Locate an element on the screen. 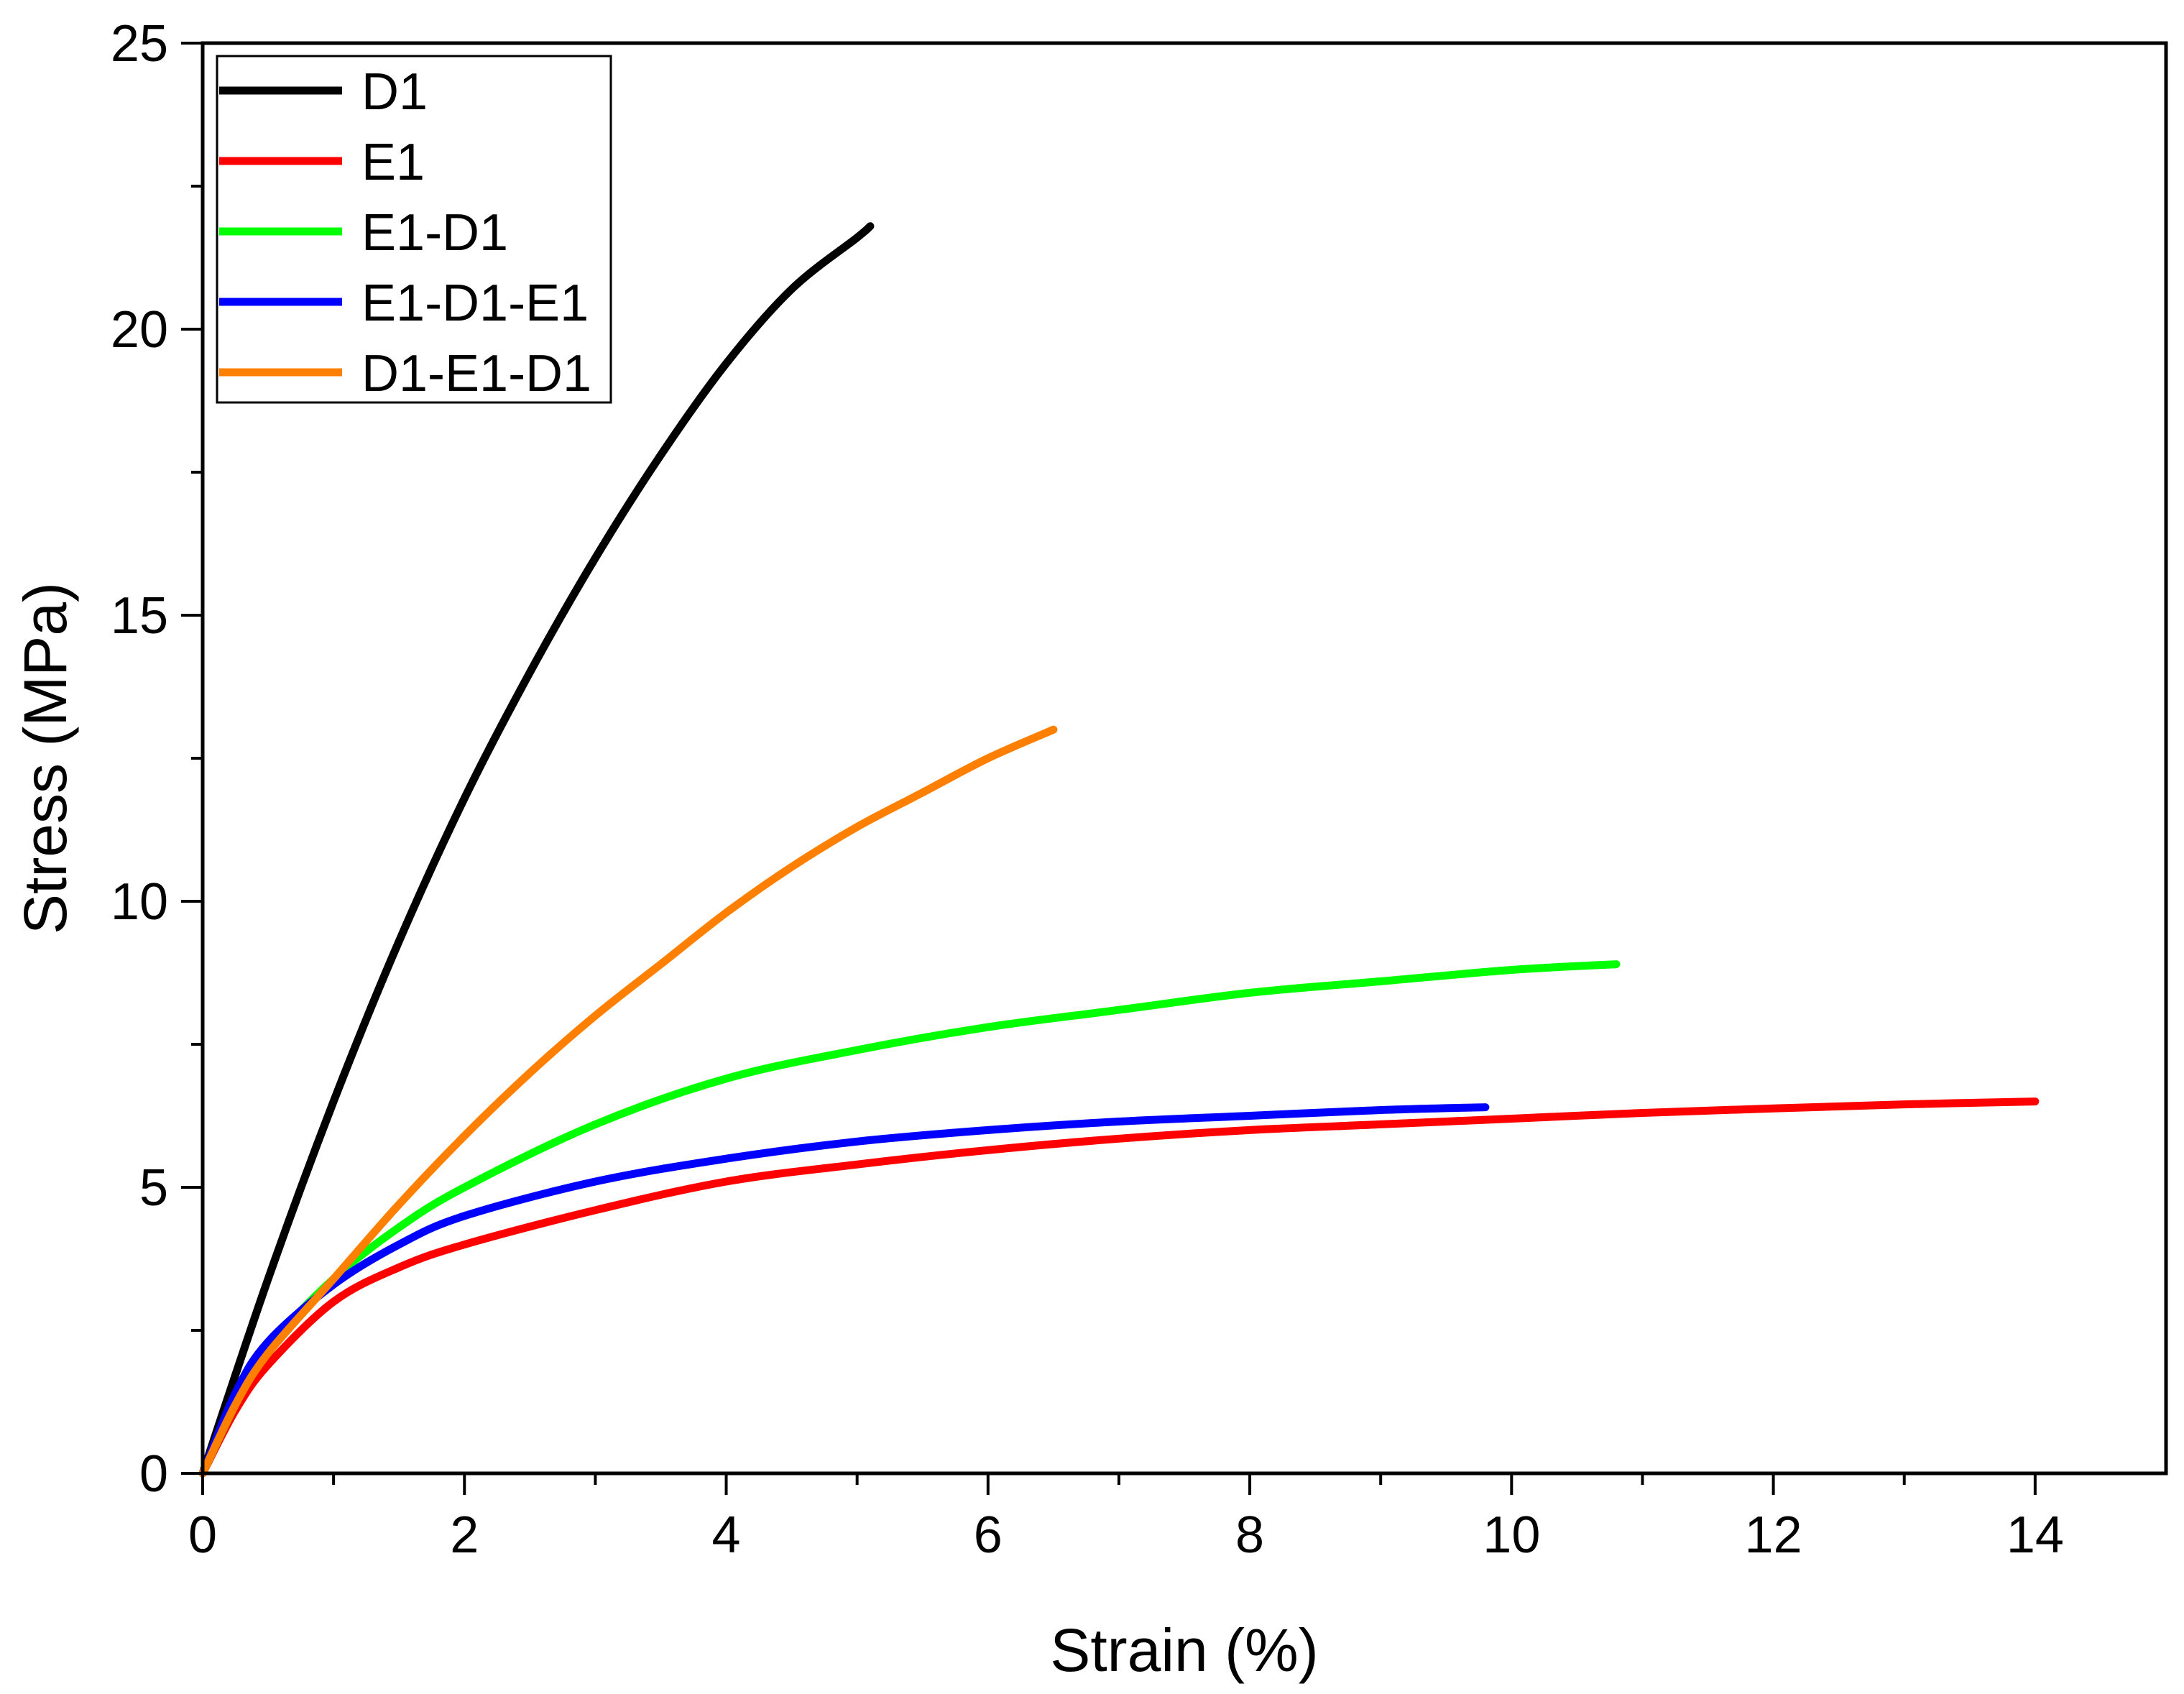  legend: D1 E1 E1-D1 E1-D1-E1 D1-E1-D1 is located at coordinates (414, 229).